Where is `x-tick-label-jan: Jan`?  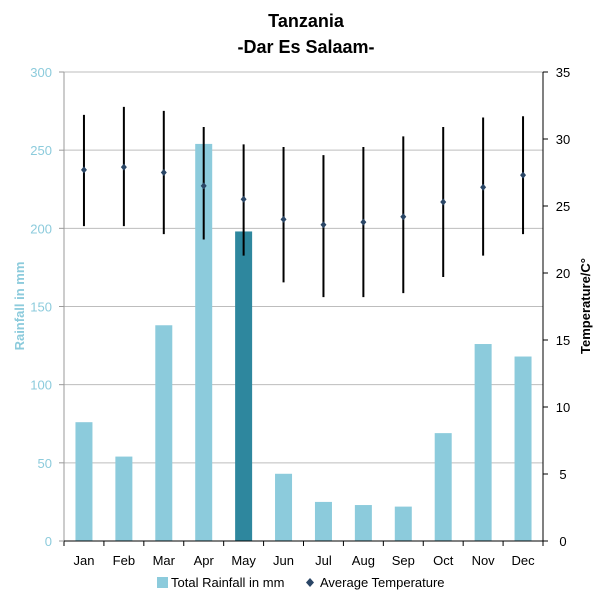 x-tick-label-jan: Jan is located at coordinates (83, 560).